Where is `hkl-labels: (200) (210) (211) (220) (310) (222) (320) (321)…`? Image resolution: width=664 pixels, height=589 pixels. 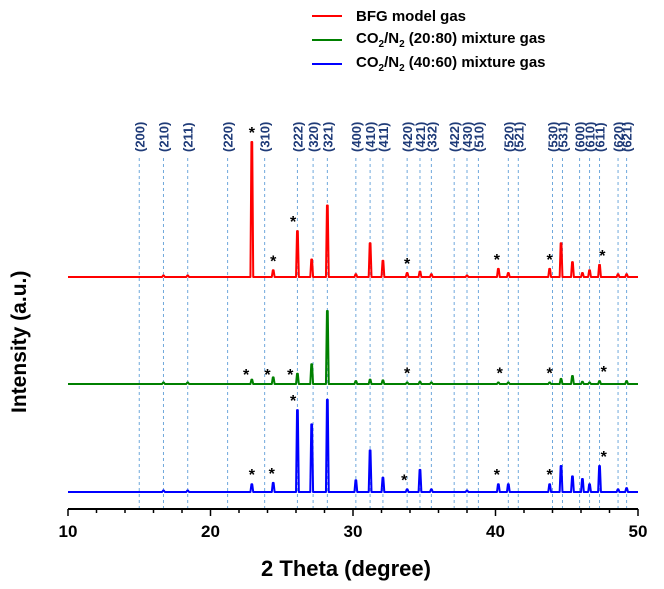
hkl-labels: (200) (210) (211) (220) (310) (222) (320) (321)… is located at coordinates (383, 137).